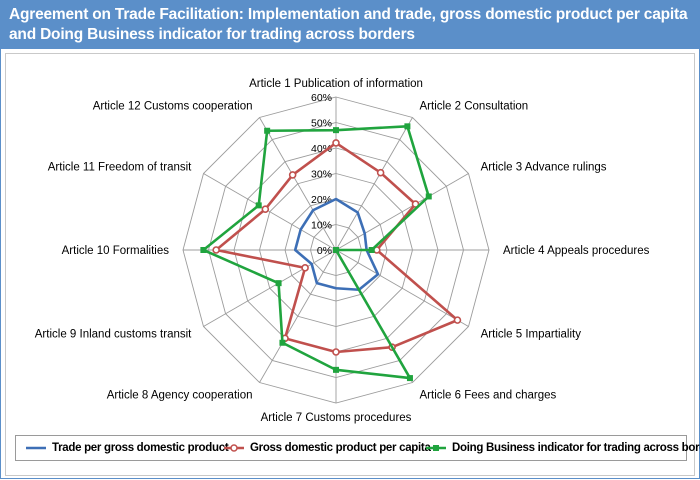 This screenshot has height=480, width=700. Describe the element at coordinates (321, 98) in the screenshot. I see `tick-label: 60%` at that location.